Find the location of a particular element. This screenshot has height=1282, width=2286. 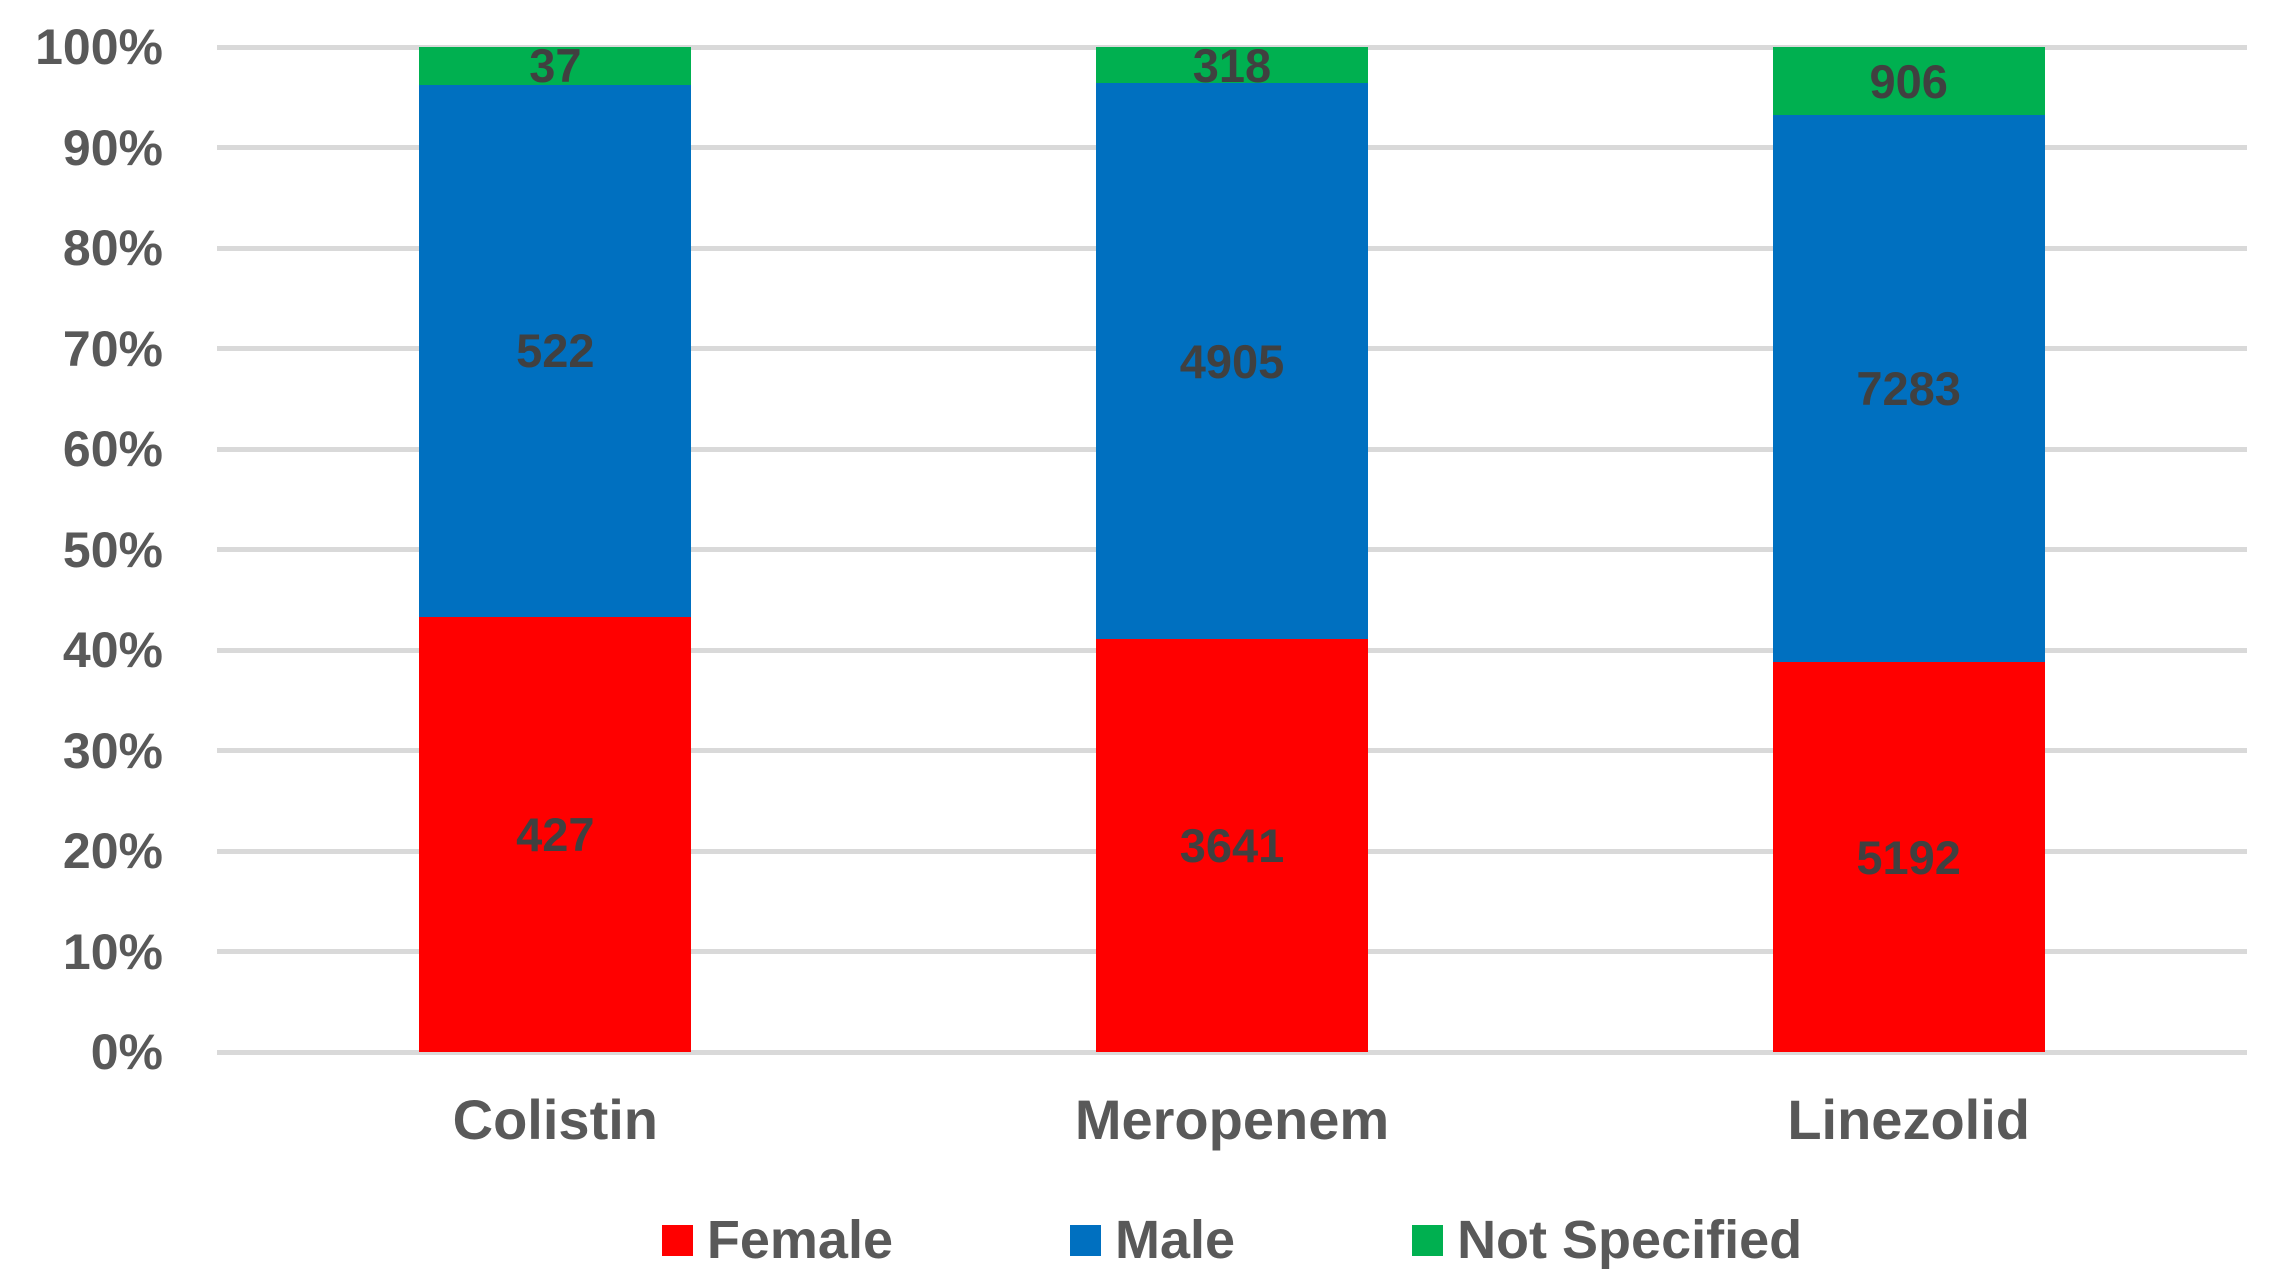

data-label: 4905 is located at coordinates (1232, 361).